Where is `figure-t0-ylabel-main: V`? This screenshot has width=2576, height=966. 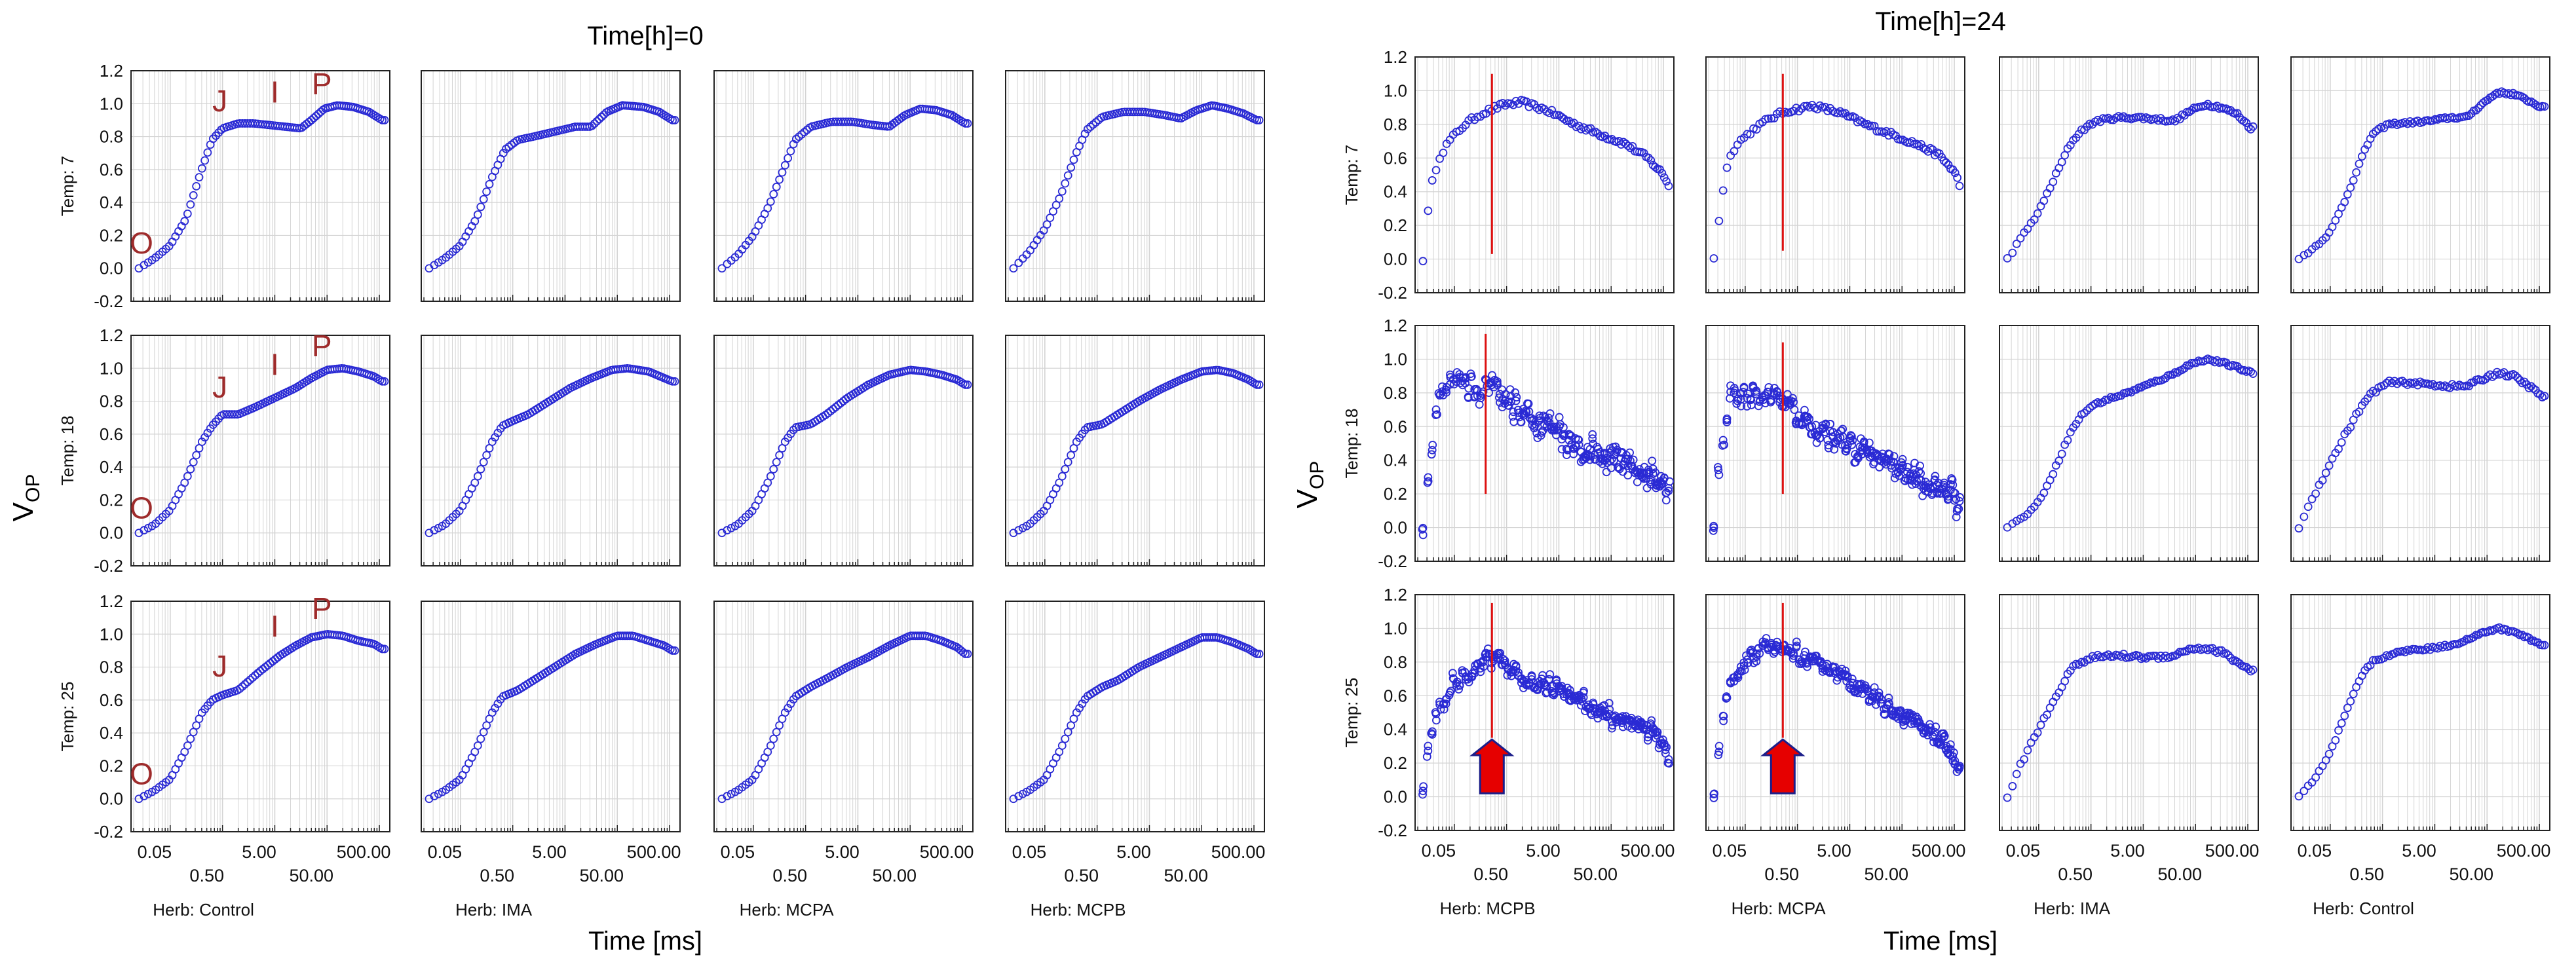 figure-t0-ylabel-main: V is located at coordinates (23, 512).